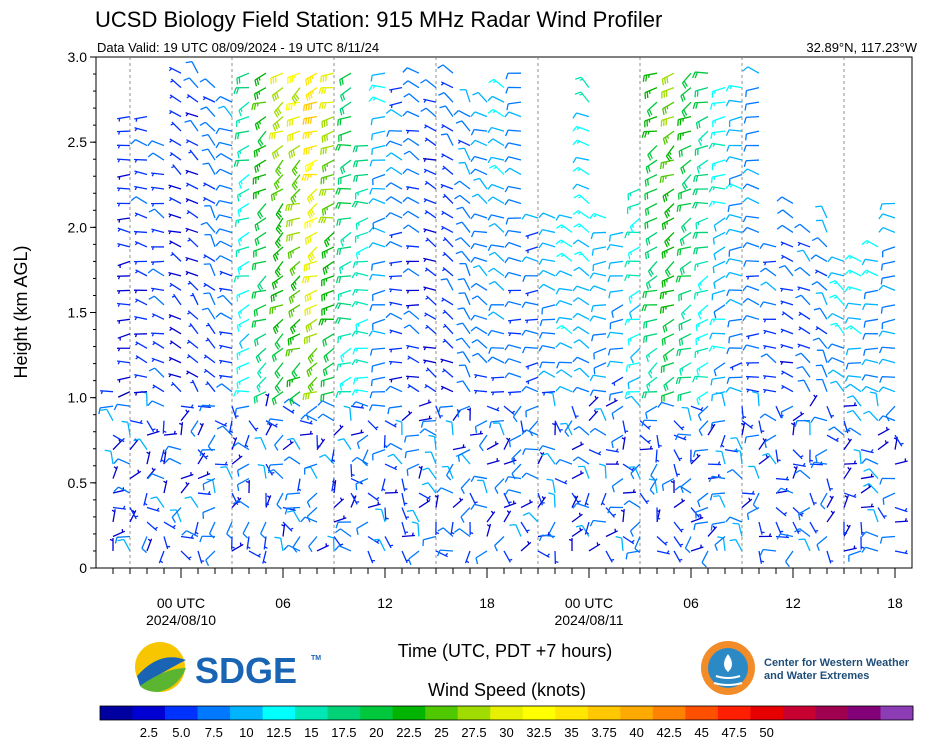 Image resolution: width=927 pixels, height=747 pixels. Describe the element at coordinates (507, 713) in the screenshot. I see `colorbar-swatch` at that location.